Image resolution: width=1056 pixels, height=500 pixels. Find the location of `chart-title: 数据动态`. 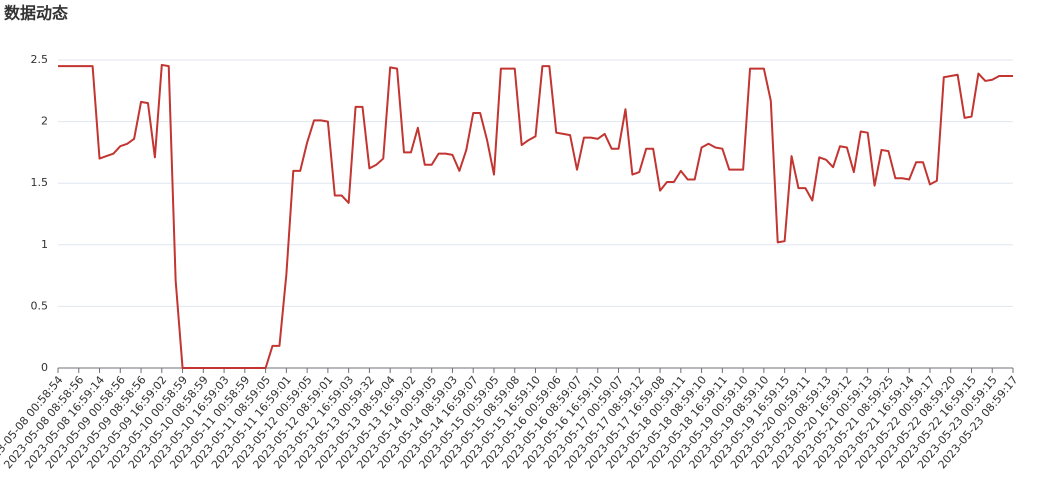

chart-title: 数据动态 is located at coordinates (36, 13).